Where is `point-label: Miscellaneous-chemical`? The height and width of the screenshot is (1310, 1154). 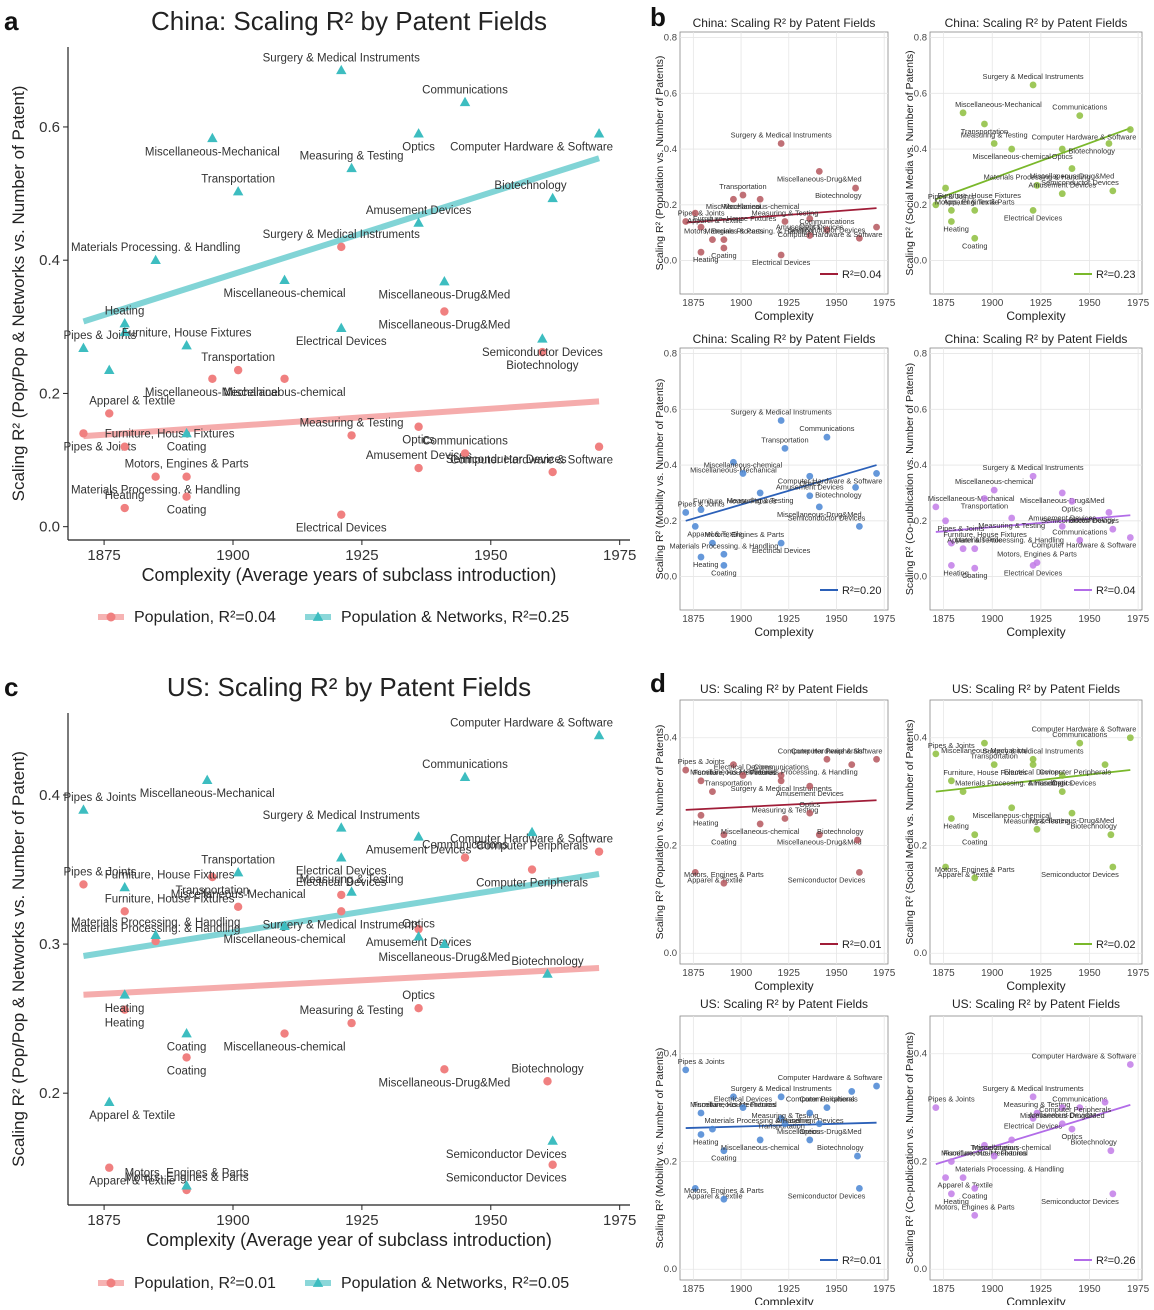
point-label: Miscellaneous-chemical is located at coordinates (285, 1048).